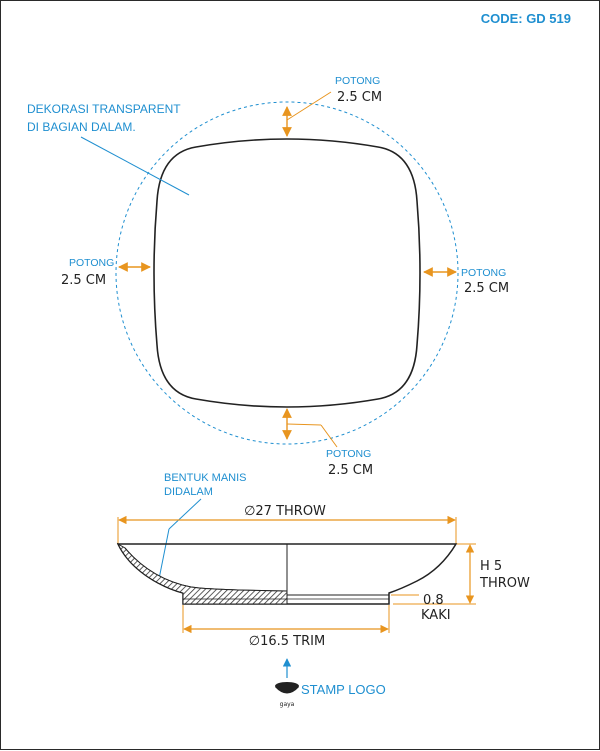  I want to click on cut-top-leader, so click(309, 106).